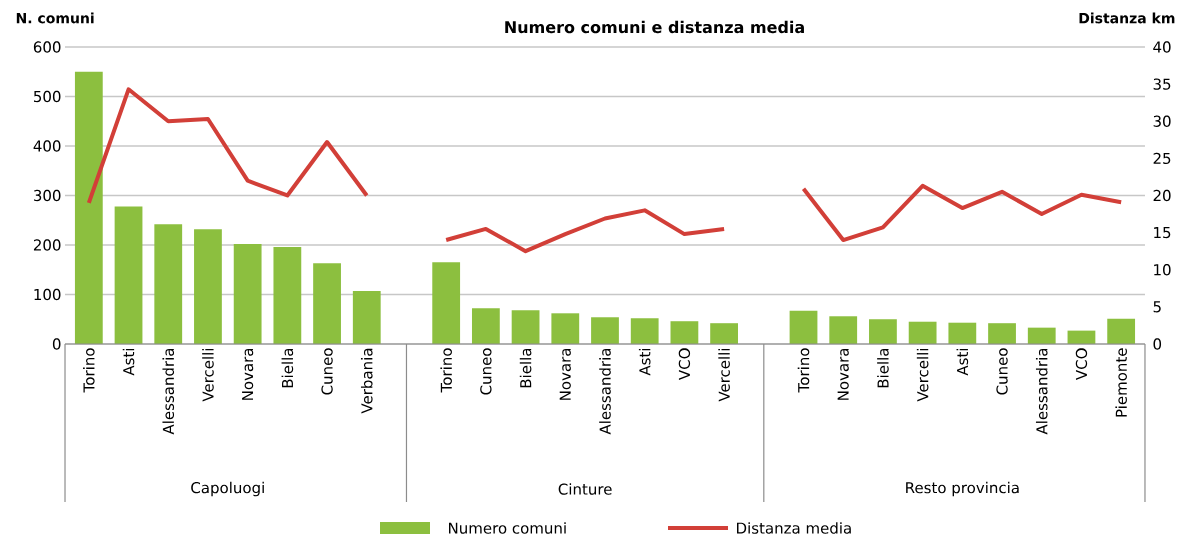 The width and height of the screenshot is (1189, 540). Describe the element at coordinates (1162, 270) in the screenshot. I see `y2-tick-label: 10` at that location.